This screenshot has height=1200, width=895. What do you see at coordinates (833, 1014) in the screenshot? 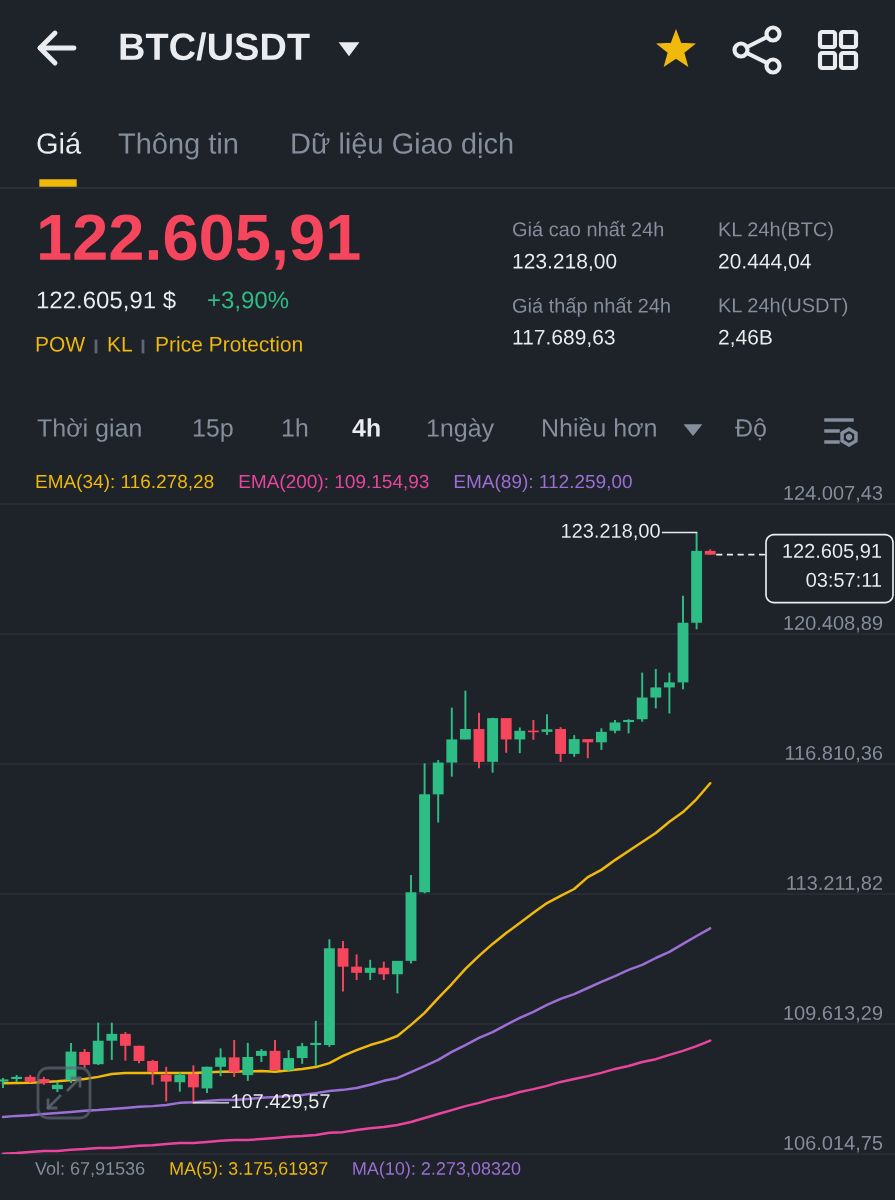
I see `y-tick-label: 109.613,29` at bounding box center [833, 1014].